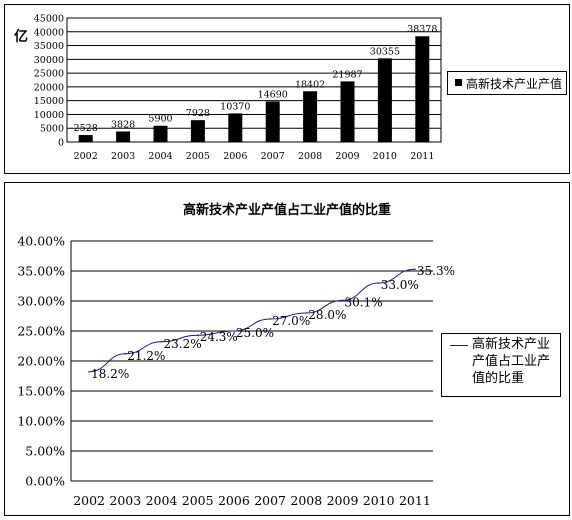 This screenshot has height=520, width=572. I want to click on line-y-tick-label: 30.00%, so click(41, 301).